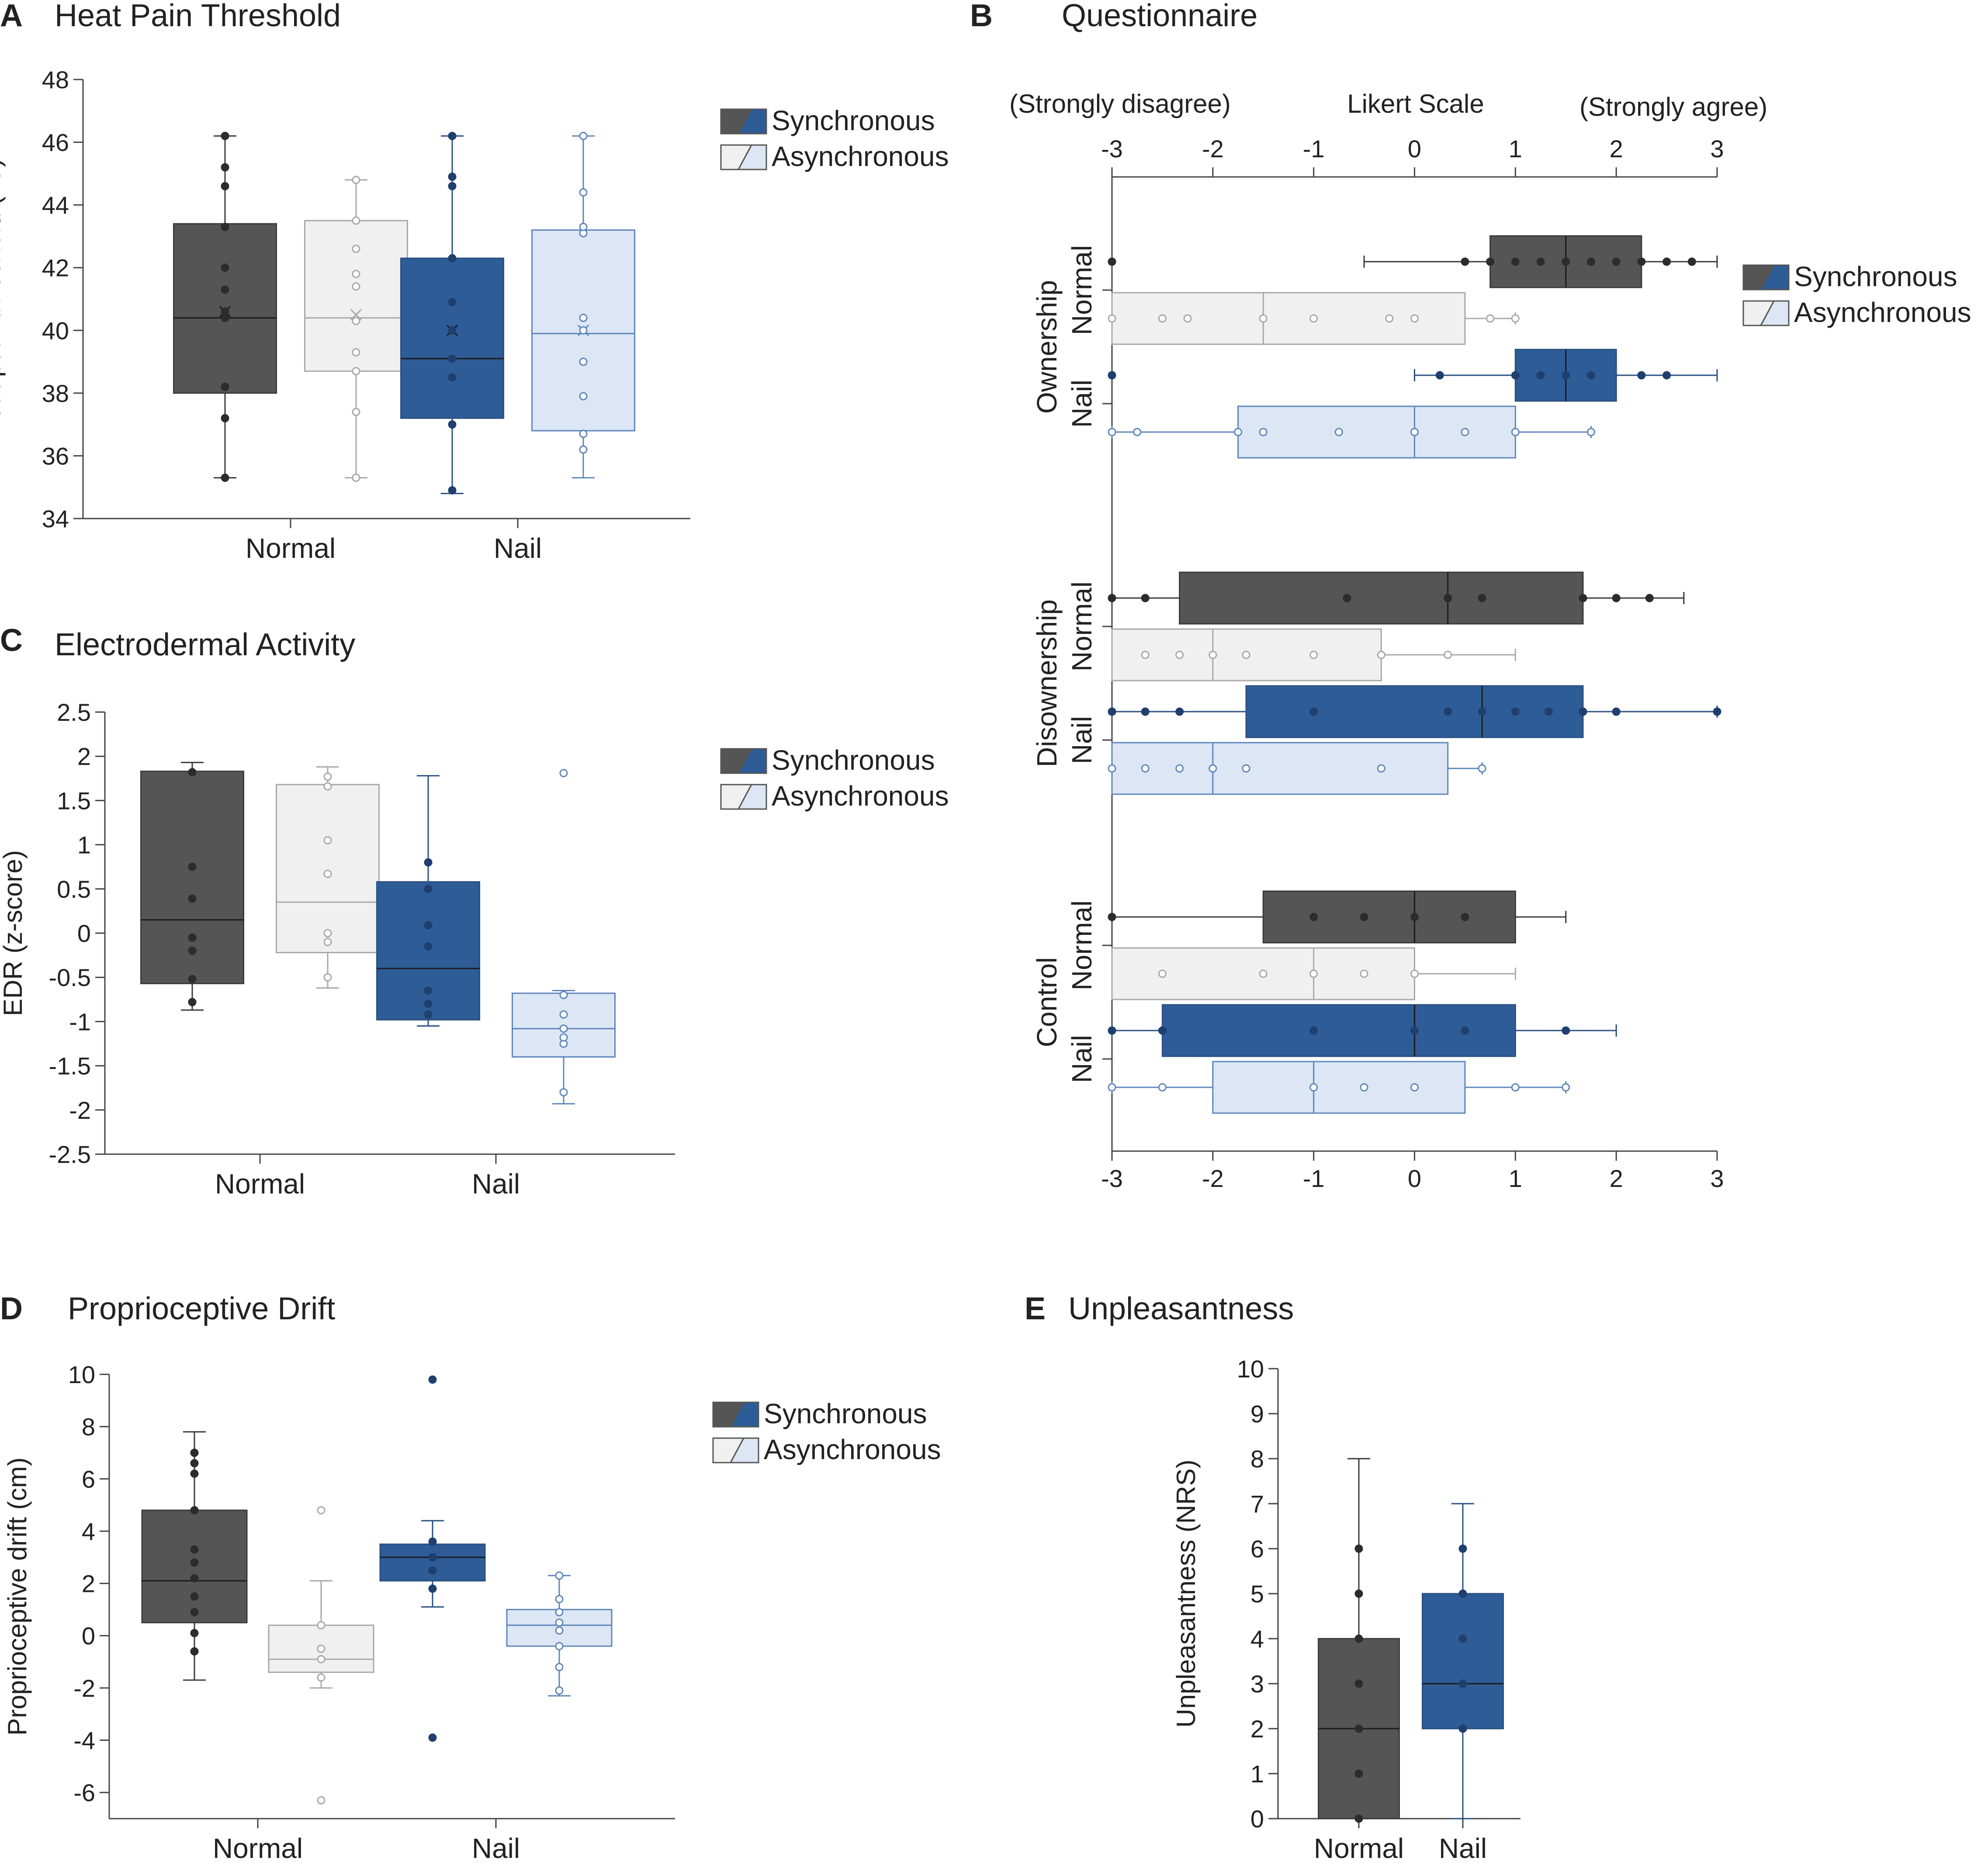  Describe the element at coordinates (1112, 1178) in the screenshot. I see `x-tick-label-bottom: -3` at that location.